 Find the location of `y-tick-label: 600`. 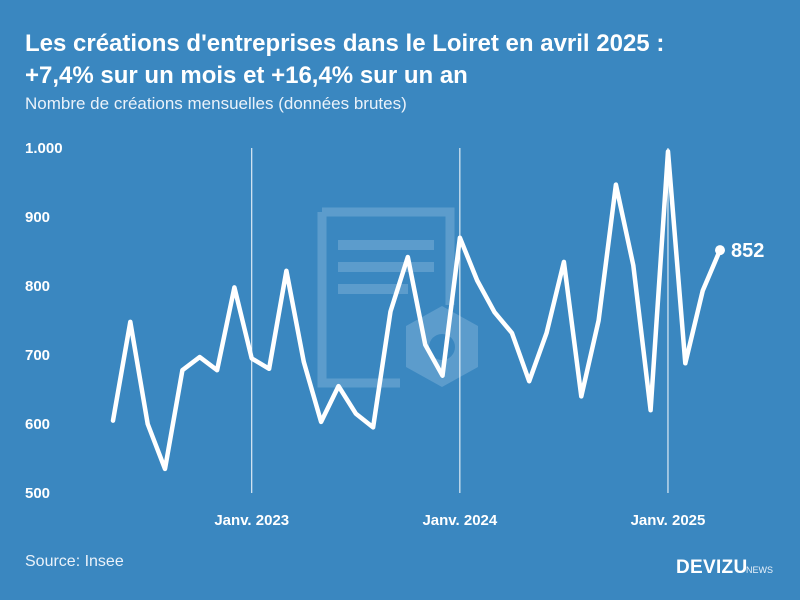

y-tick-label: 600 is located at coordinates (37, 424).